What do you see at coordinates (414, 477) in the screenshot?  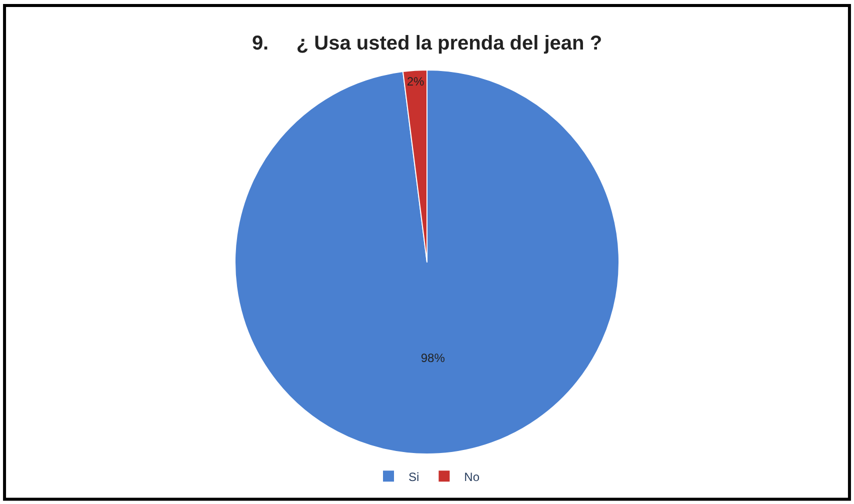 I see `legend-label: Si` at bounding box center [414, 477].